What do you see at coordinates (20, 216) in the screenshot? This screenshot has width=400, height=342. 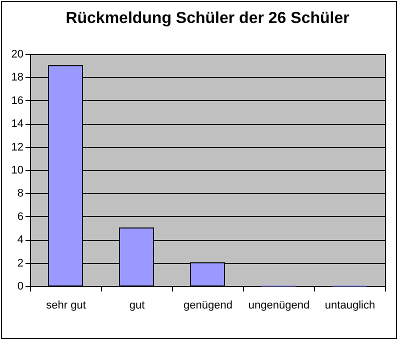 I see `y-tick-label: 6` at bounding box center [20, 216].